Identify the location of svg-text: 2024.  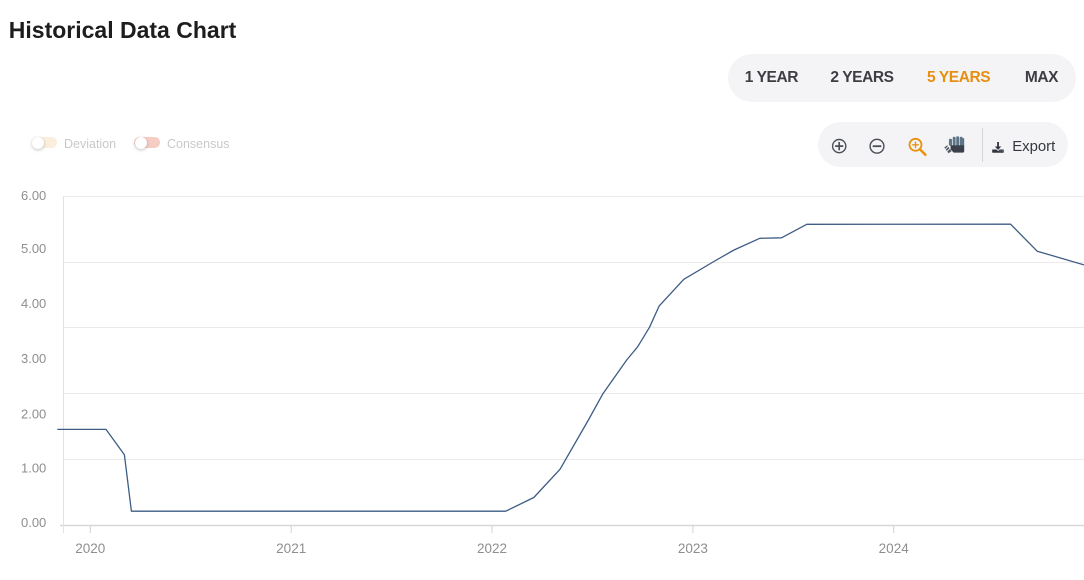
(894, 548).